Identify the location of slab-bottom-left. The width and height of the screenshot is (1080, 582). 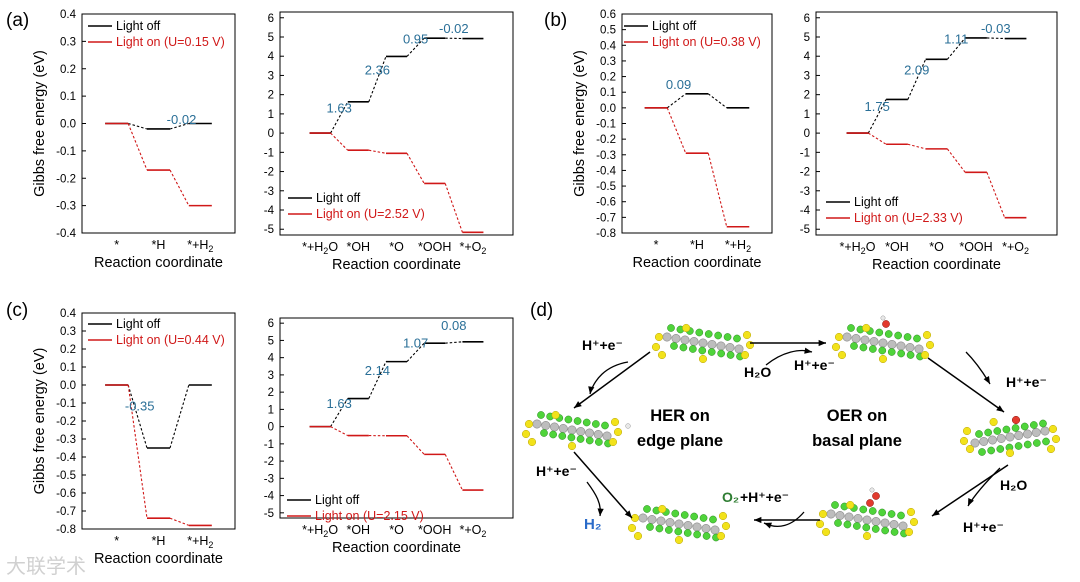
(679, 524).